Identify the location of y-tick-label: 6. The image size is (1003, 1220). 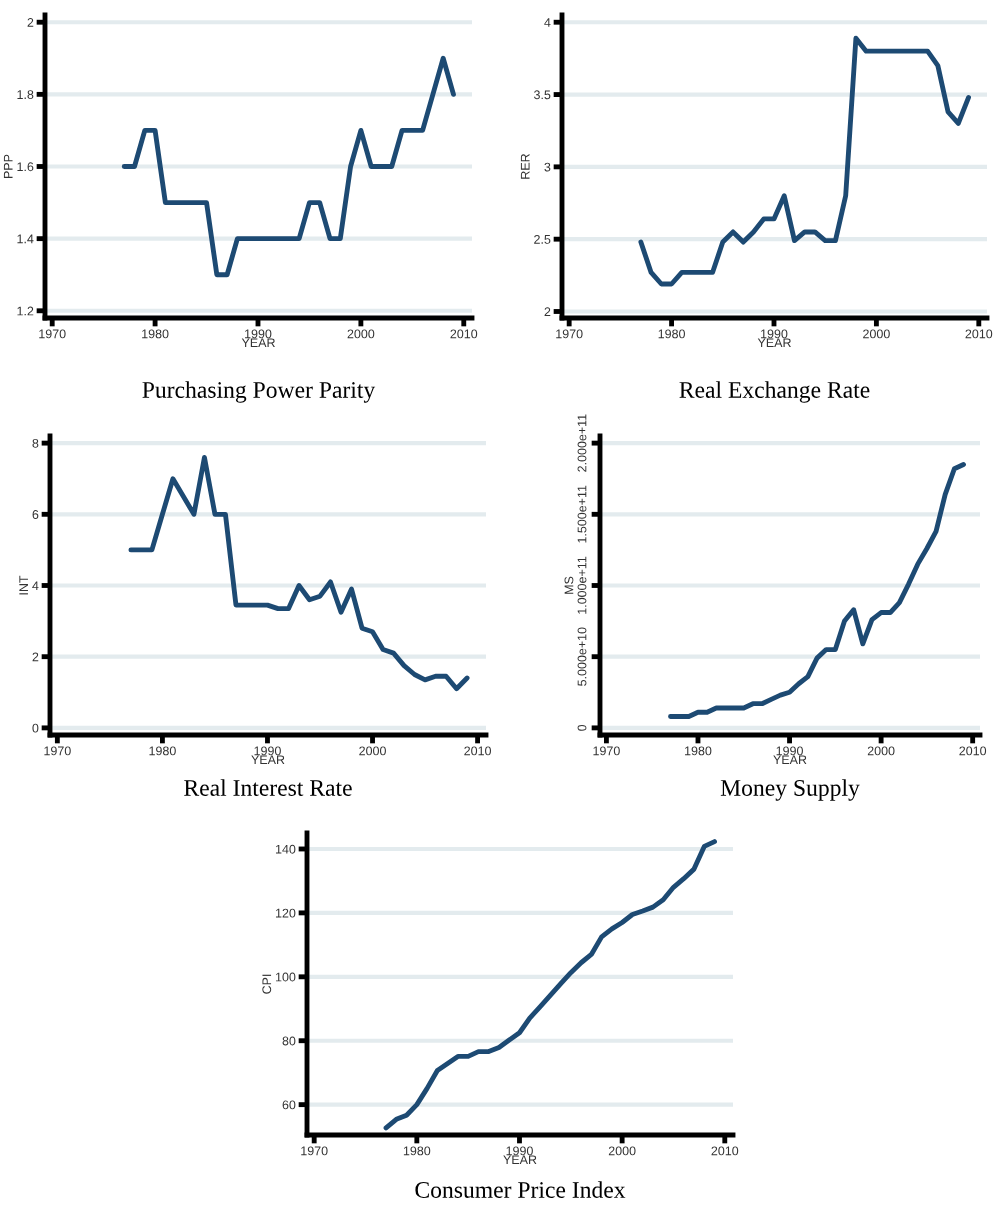
(35, 514).